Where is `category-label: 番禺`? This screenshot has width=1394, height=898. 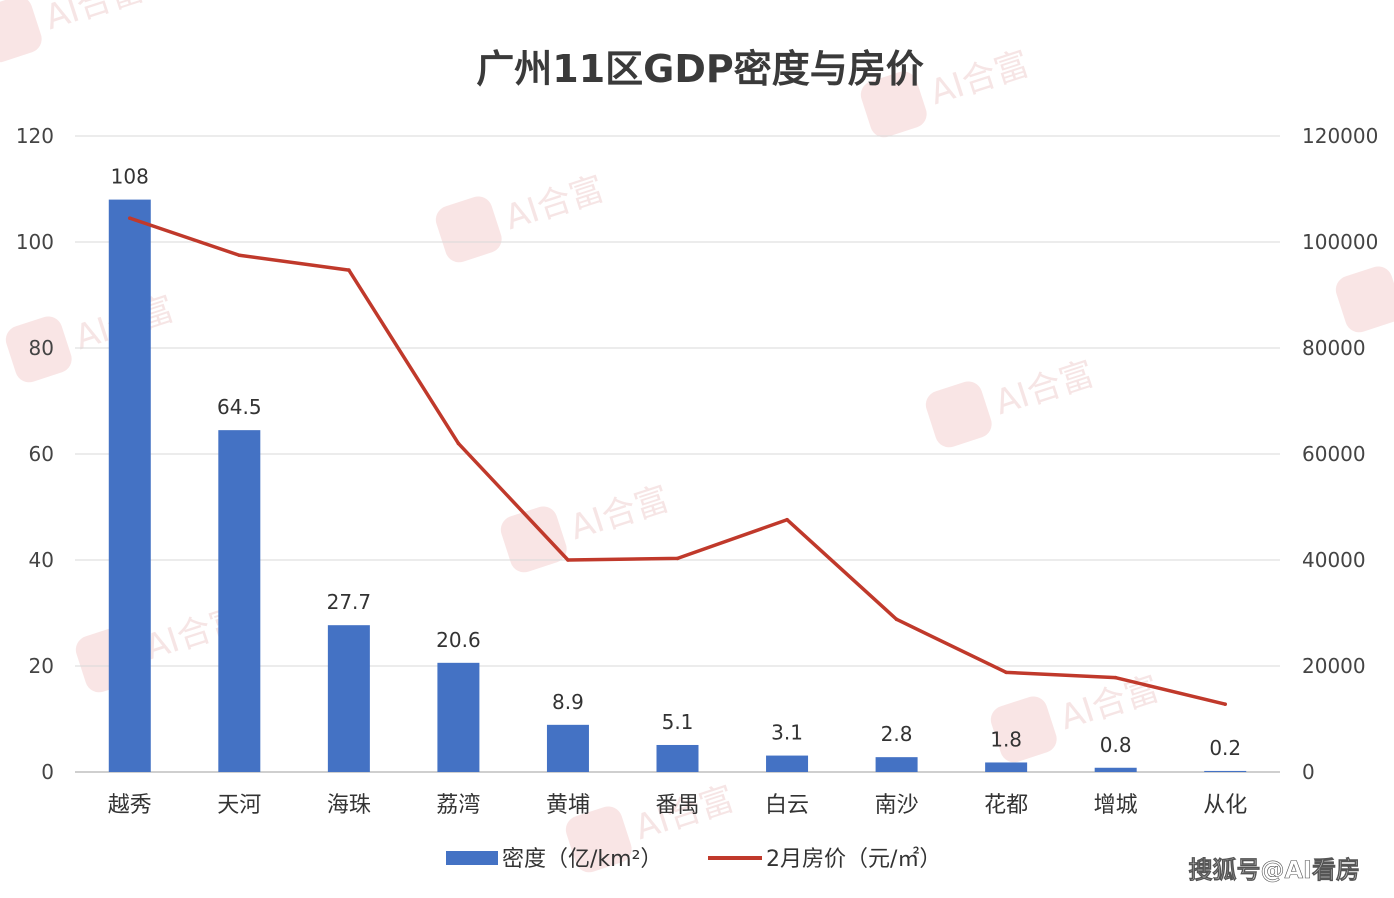
category-label: 番禺 is located at coordinates (677, 805).